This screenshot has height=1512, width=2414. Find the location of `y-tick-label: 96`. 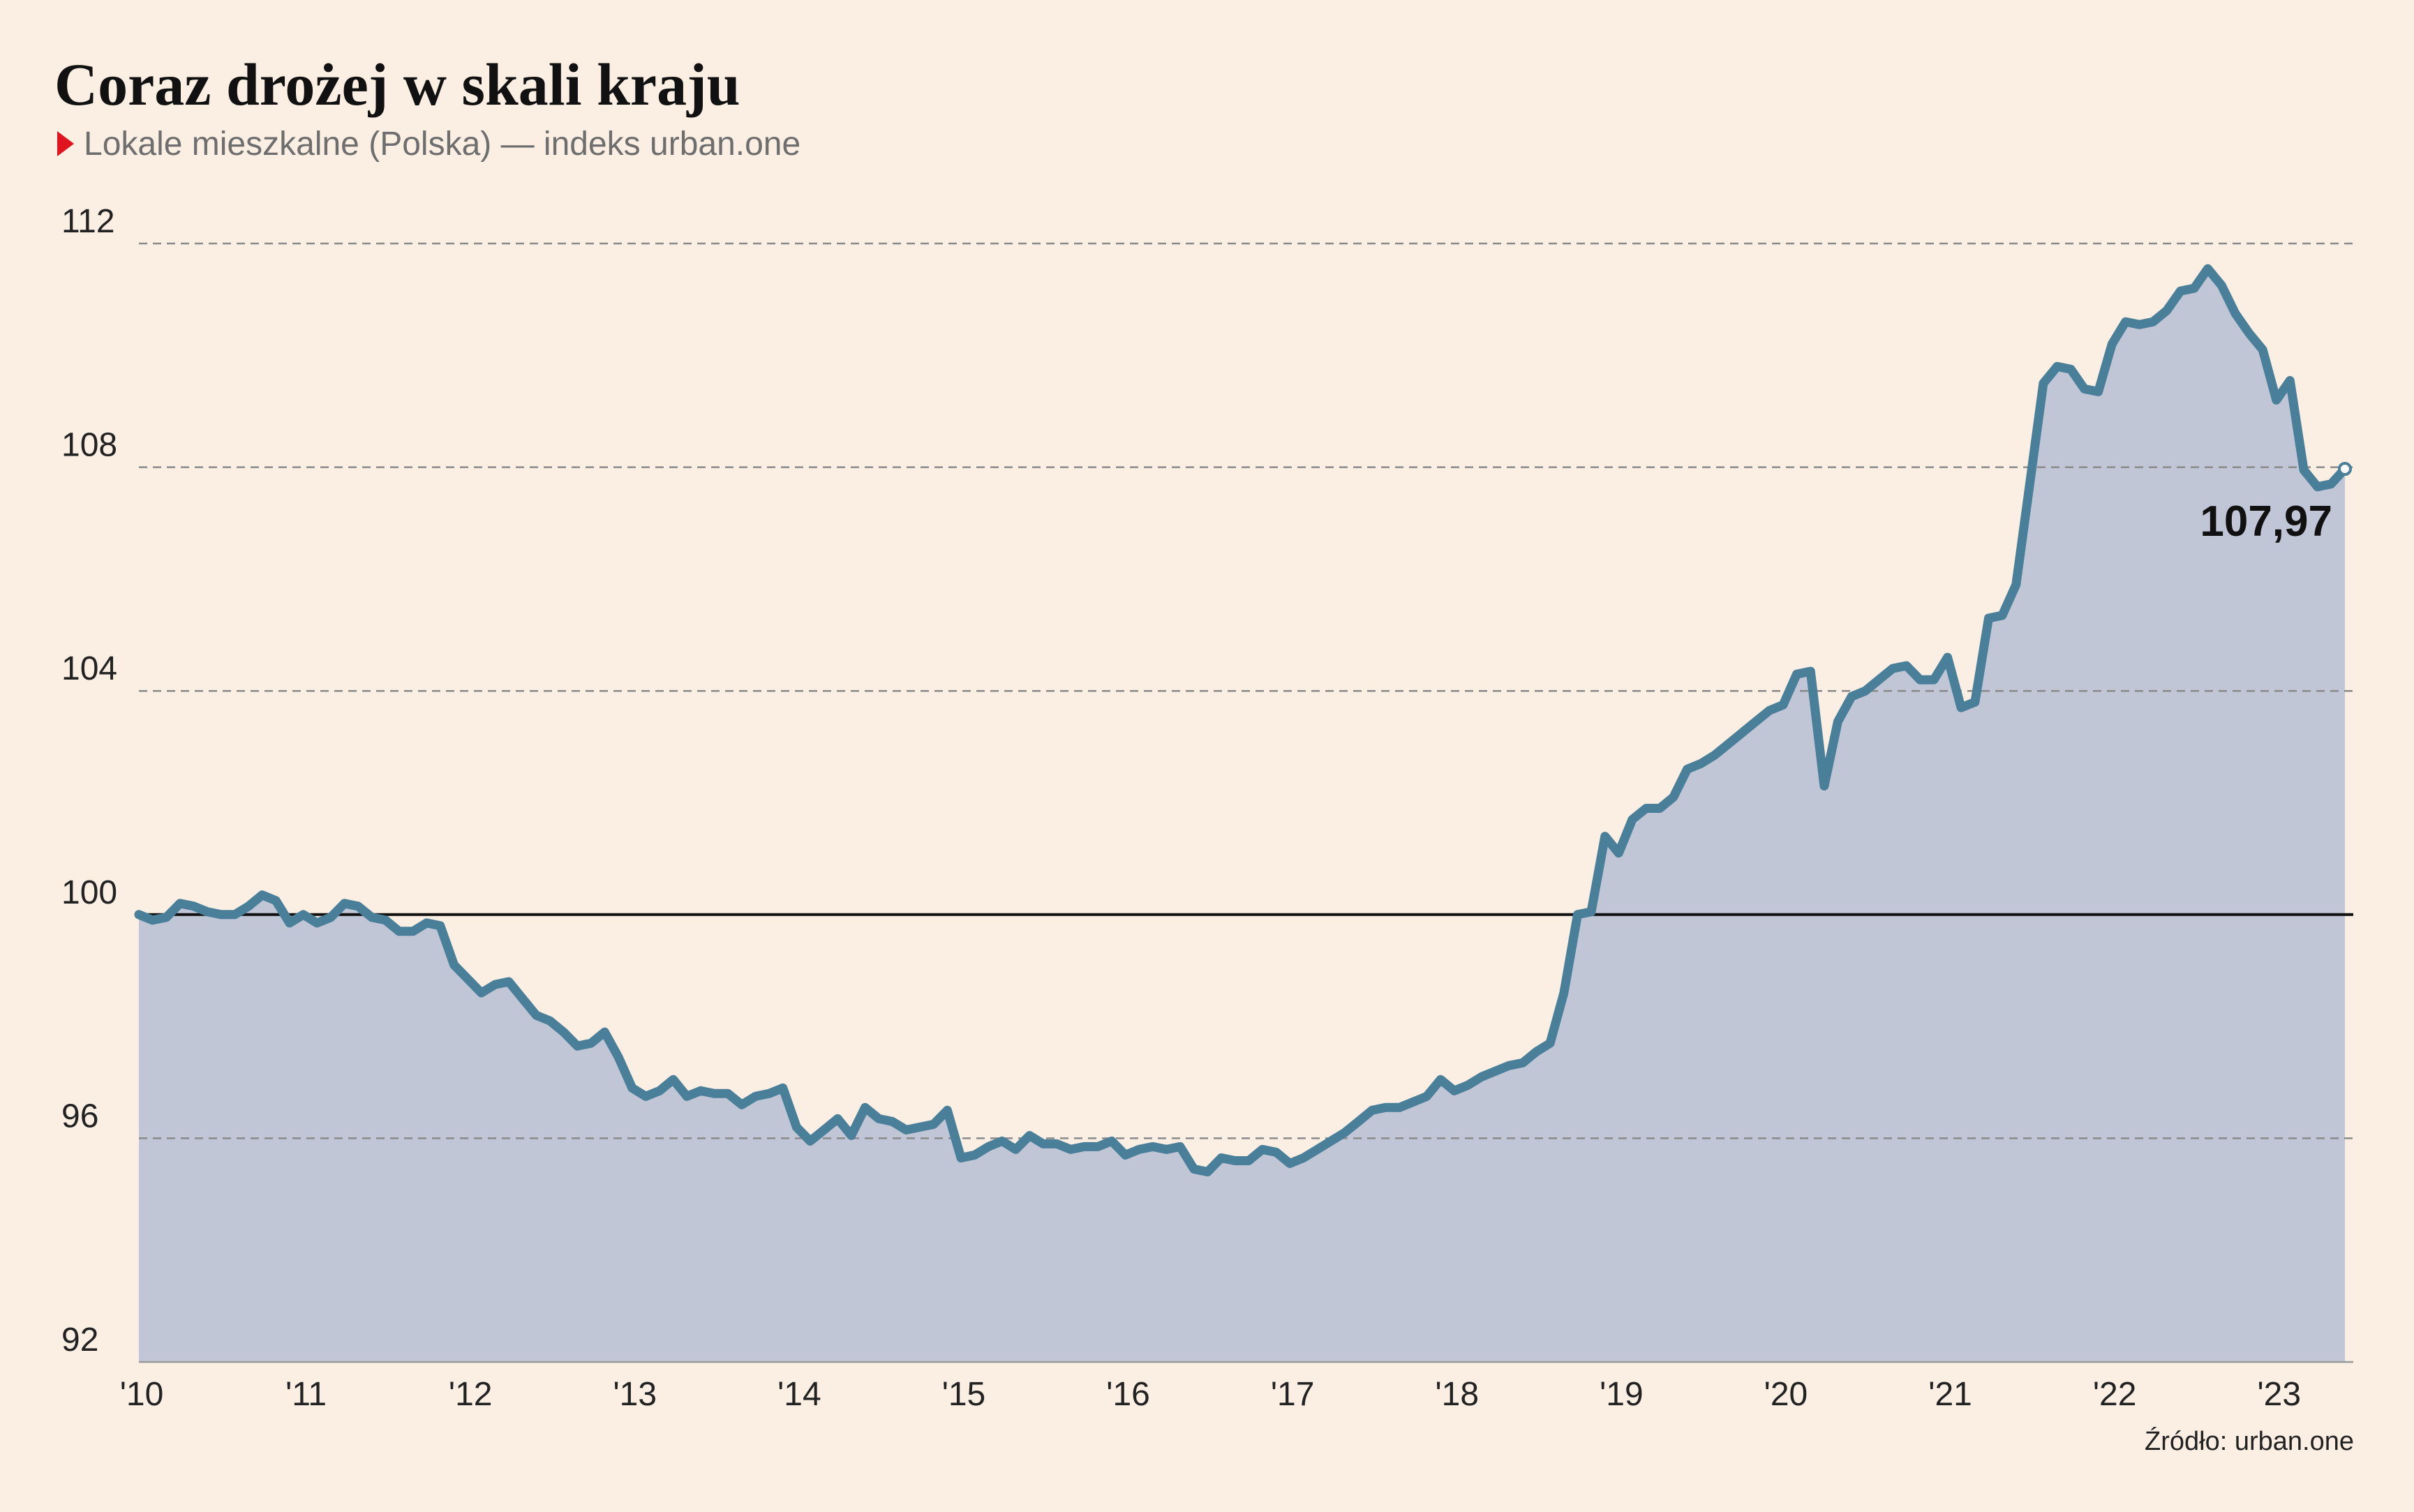

y-tick-label: 96 is located at coordinates (79, 1116).